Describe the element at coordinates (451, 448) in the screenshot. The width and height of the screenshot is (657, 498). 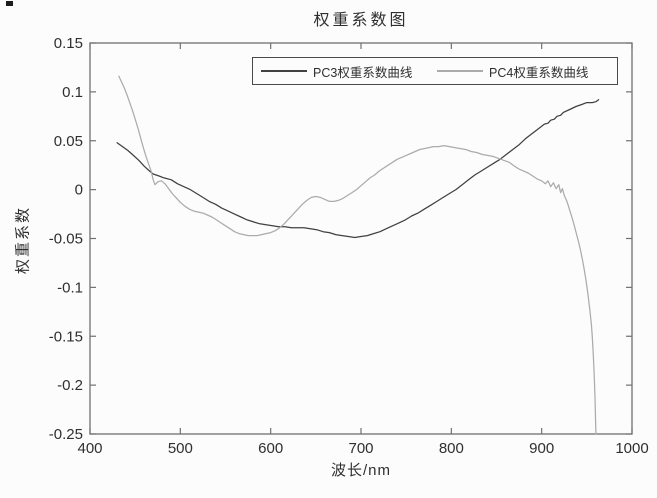
I see `x-tick-label: 800` at that location.